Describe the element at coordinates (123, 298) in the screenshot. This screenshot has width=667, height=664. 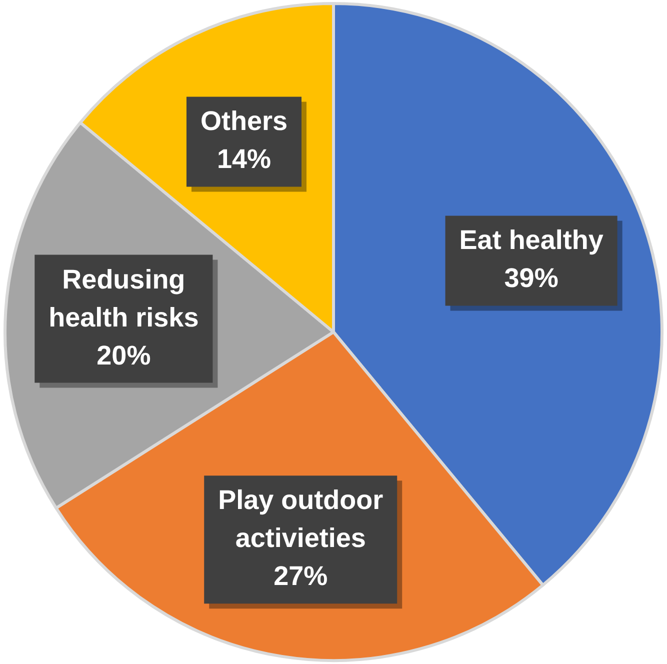
I see `slice-label: Redusing health risks` at that location.